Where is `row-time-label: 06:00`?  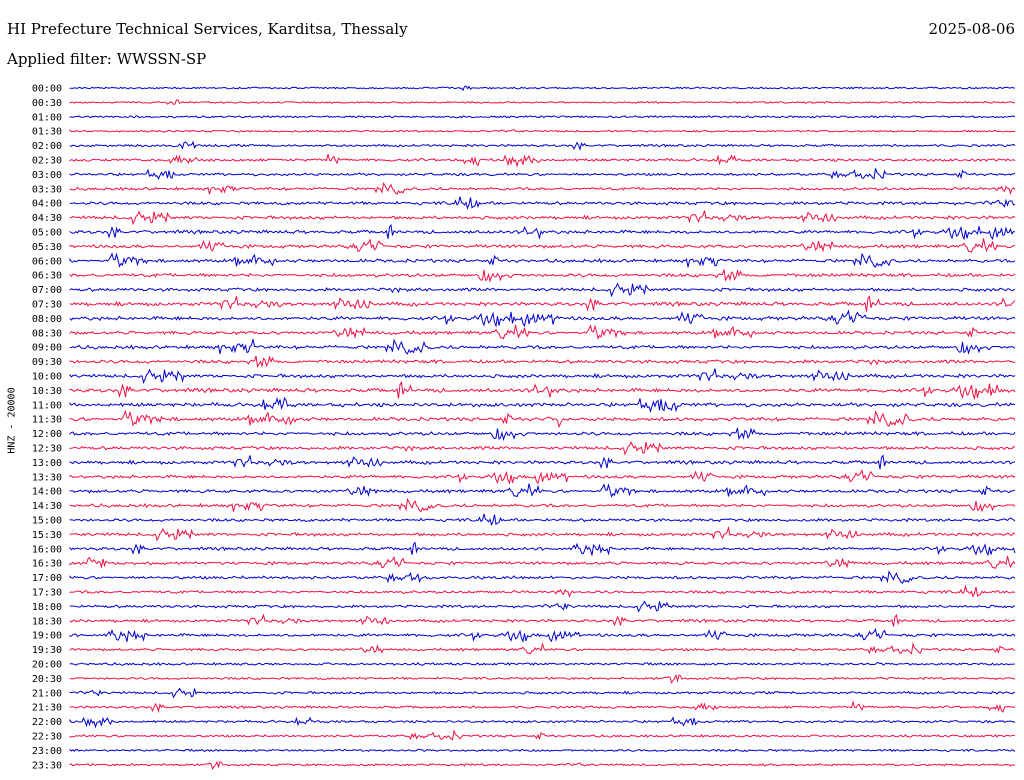 row-time-label: 06:00 is located at coordinates (47, 261).